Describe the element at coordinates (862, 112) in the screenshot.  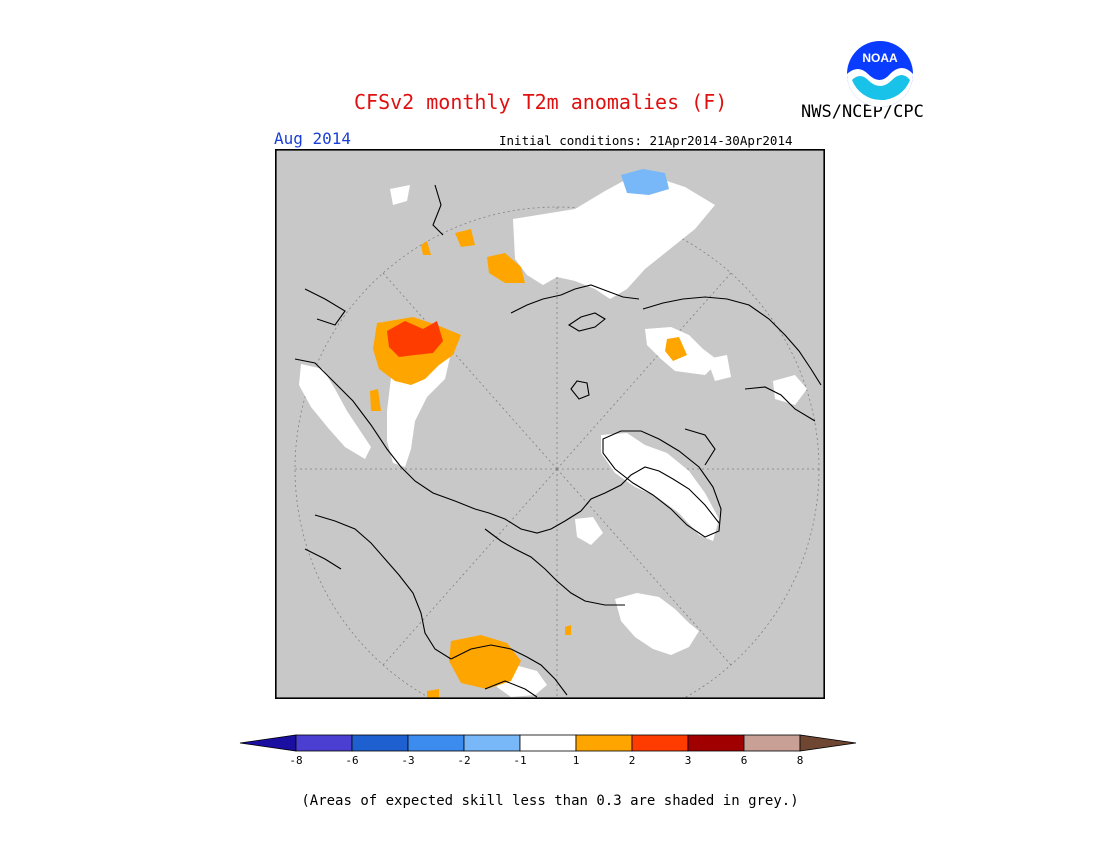
I see `agency-label: NWS/NCEP/CPC` at that location.